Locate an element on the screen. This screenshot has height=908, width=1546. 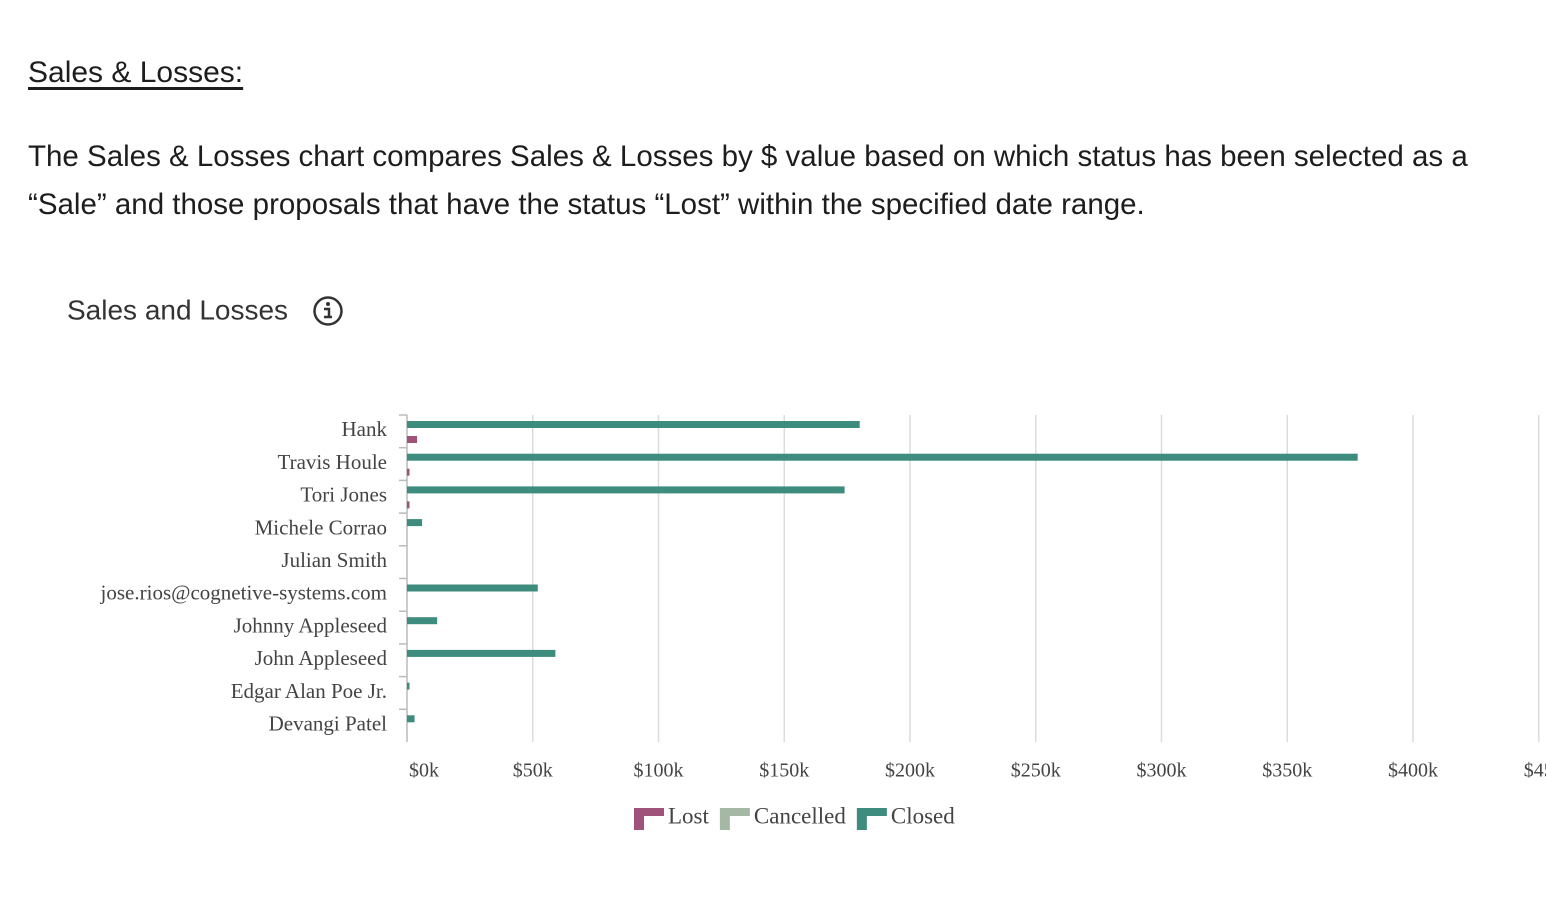
x-tick-label: $150k is located at coordinates (784, 771).